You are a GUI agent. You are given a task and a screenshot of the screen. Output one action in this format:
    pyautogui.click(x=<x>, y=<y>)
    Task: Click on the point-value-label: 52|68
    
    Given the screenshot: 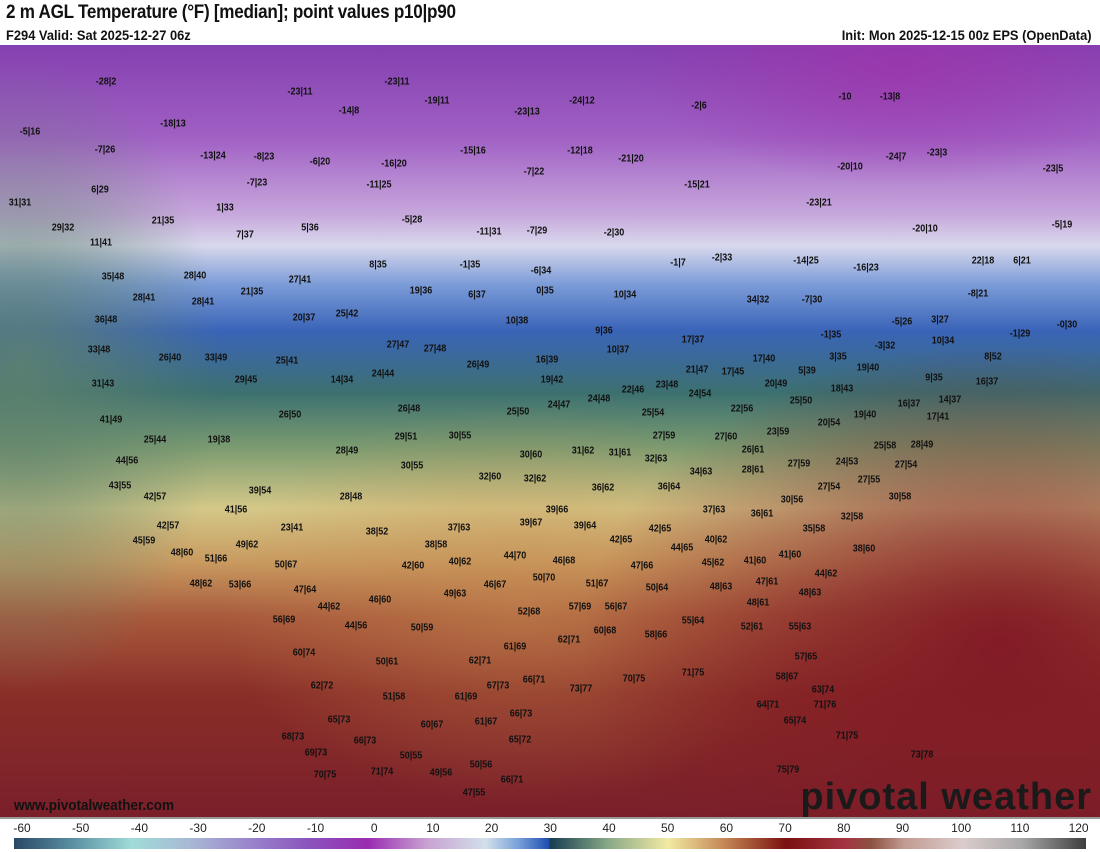 What is the action you would take?
    pyautogui.click(x=529, y=612)
    